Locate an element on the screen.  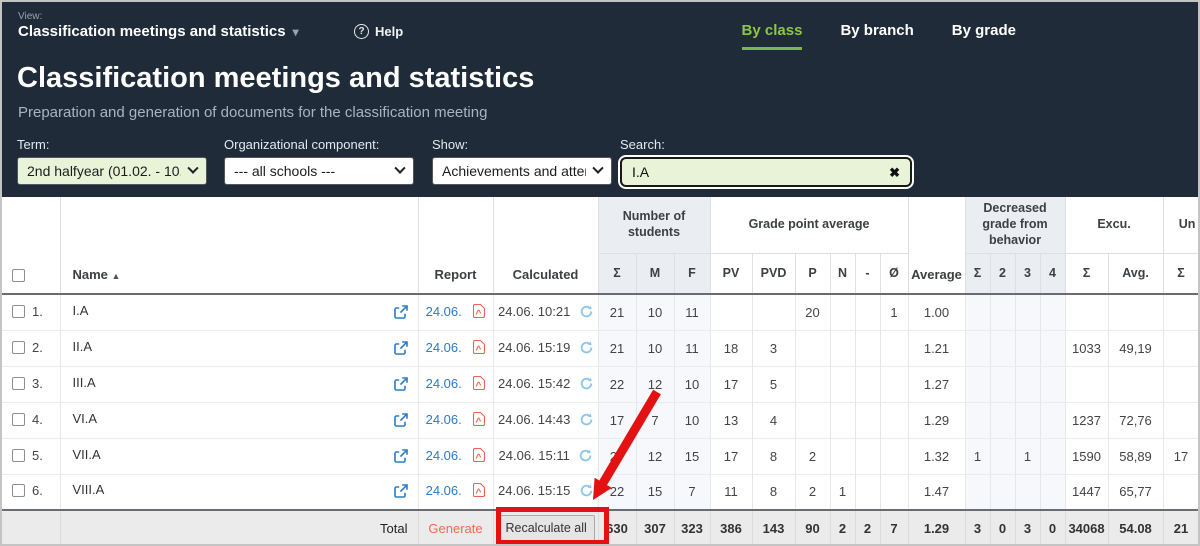
cell-gpa-pvd: 4 is located at coordinates (774, 420).